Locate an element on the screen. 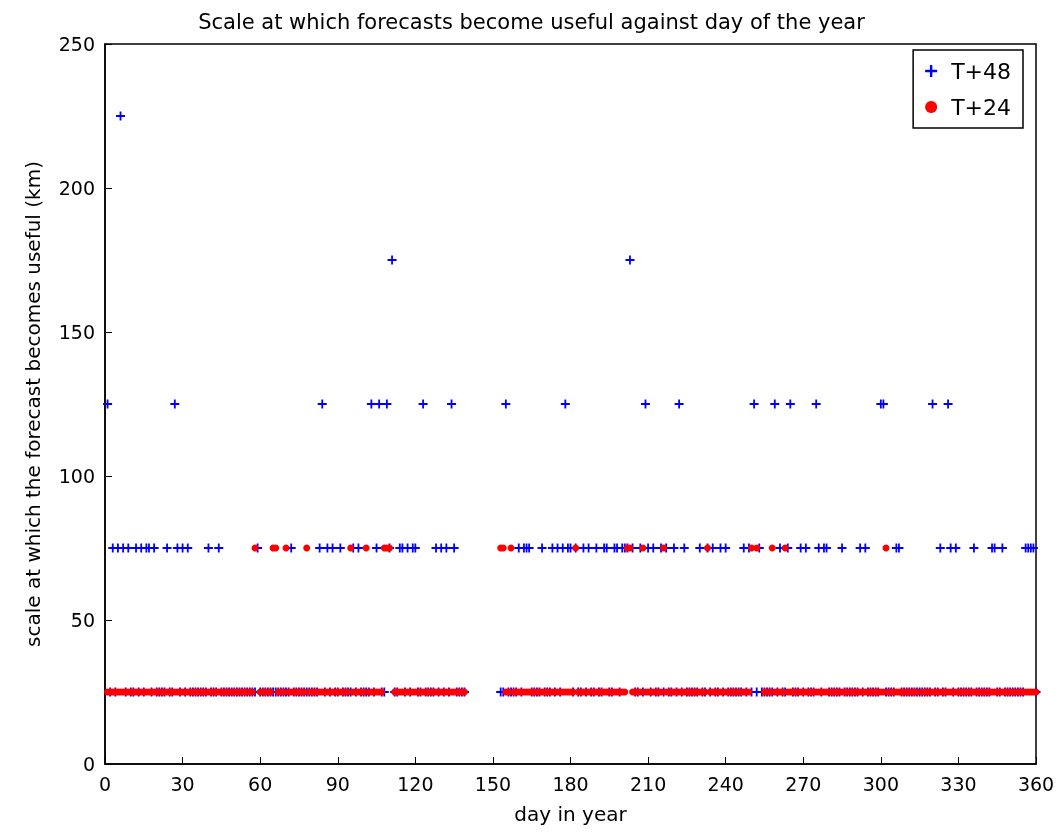  y-tick-label: 250 is located at coordinates (76, 44).